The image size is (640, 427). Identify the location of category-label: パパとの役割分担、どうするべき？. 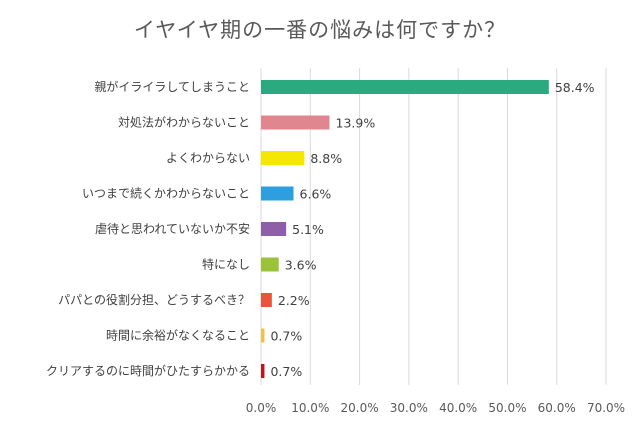
(154, 299).